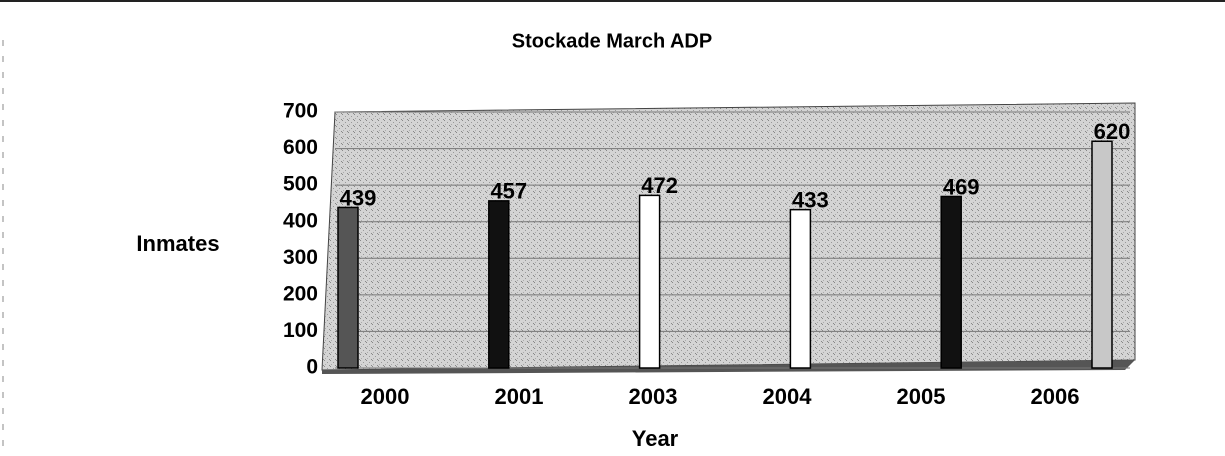 This screenshot has height=456, width=1225. Describe the element at coordinates (961, 186) in the screenshot. I see `value-label: 469` at that location.